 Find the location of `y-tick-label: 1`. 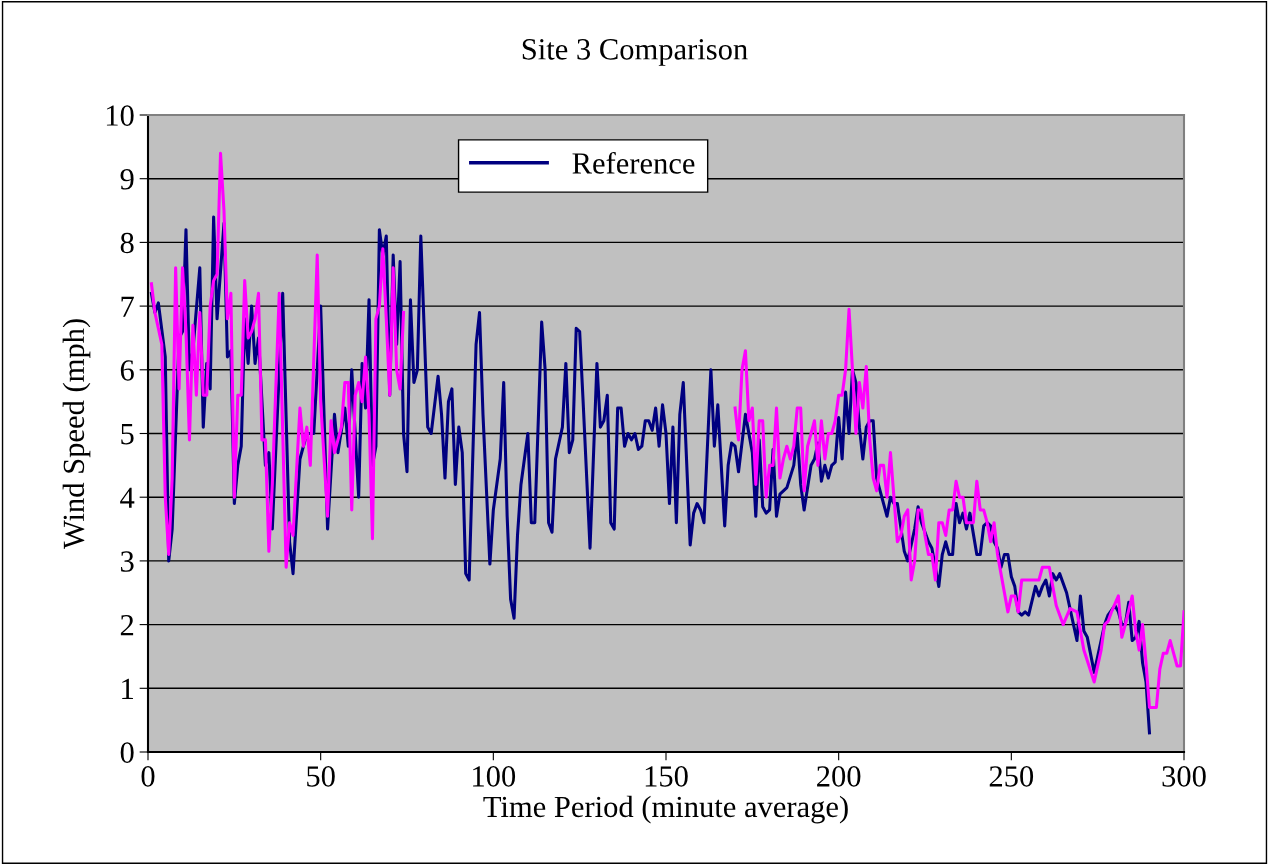

y-tick-label: 1 is located at coordinates (127, 688).